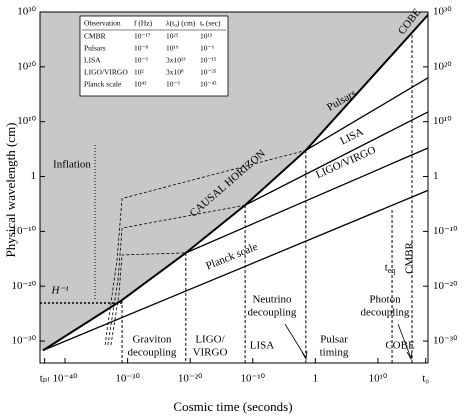  I want to click on annotation: Graviton, so click(152, 340).